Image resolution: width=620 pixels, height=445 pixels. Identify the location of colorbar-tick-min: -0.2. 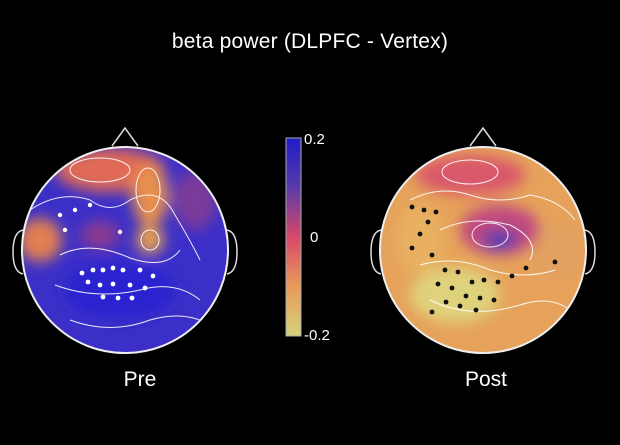
(317, 335).